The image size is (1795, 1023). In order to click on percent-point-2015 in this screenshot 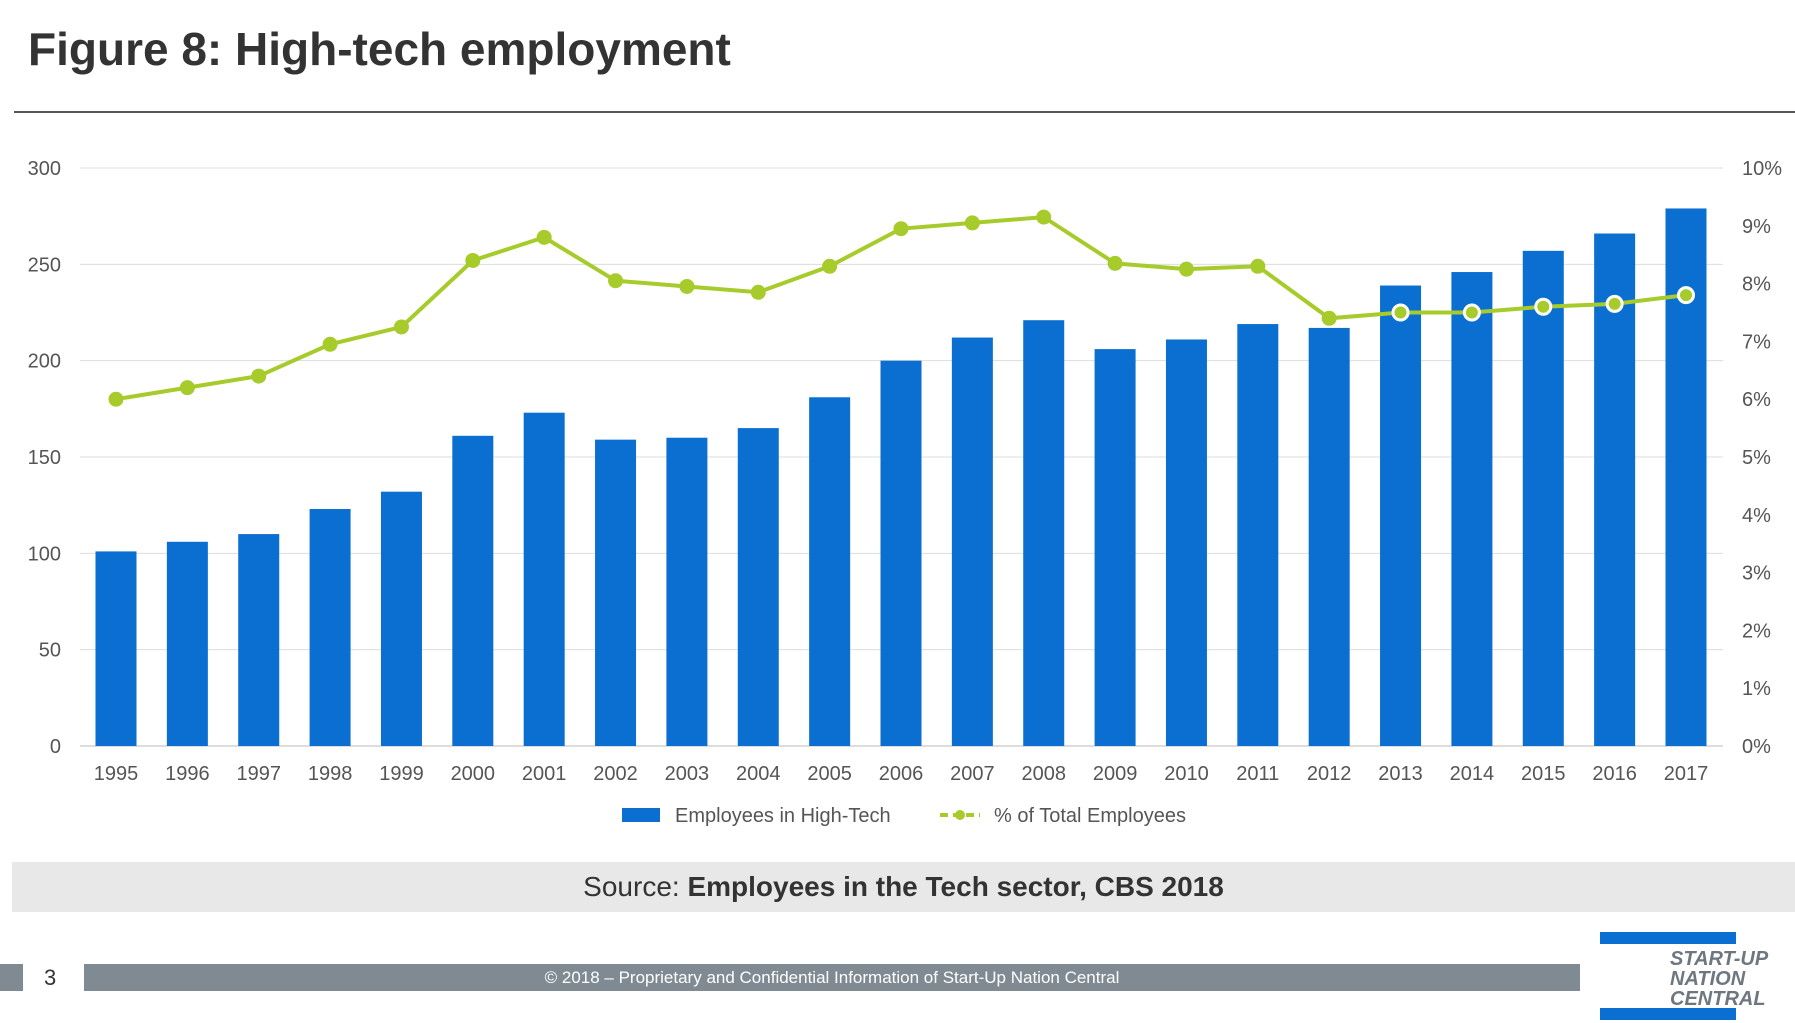, I will do `click(1543, 306)`.